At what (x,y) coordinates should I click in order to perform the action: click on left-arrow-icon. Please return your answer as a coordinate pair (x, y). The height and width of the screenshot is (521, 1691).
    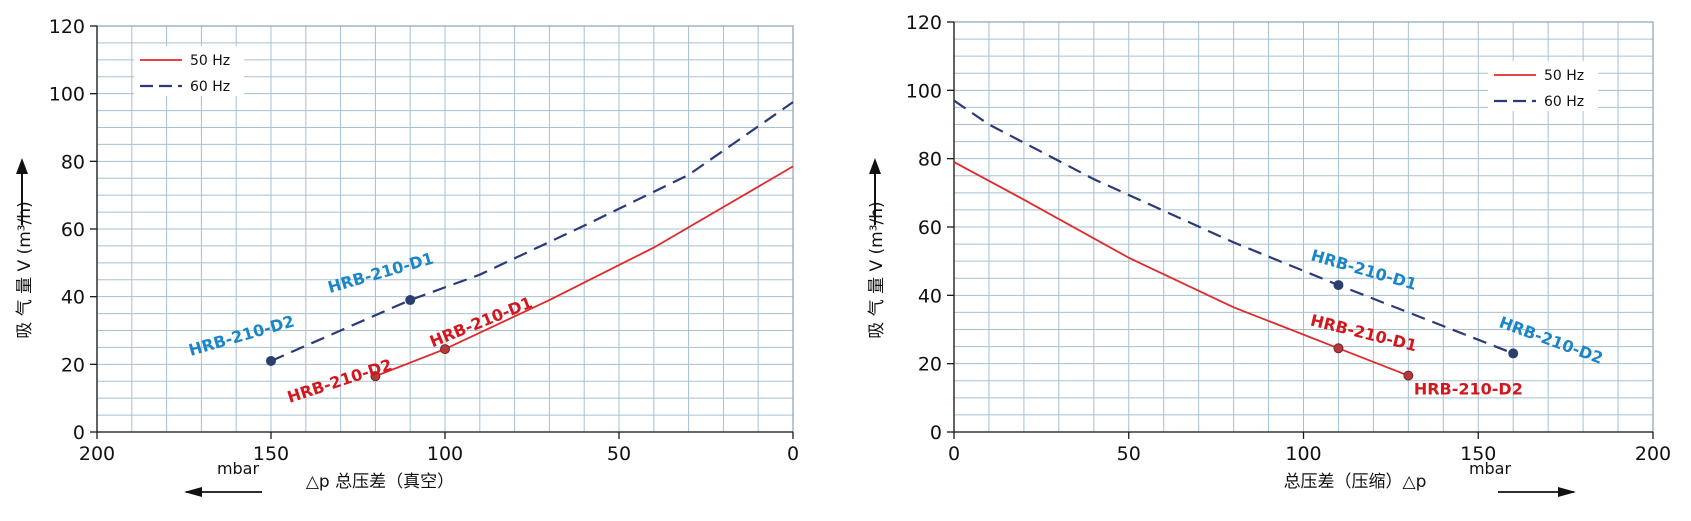
    Looking at the image, I should click on (193, 492).